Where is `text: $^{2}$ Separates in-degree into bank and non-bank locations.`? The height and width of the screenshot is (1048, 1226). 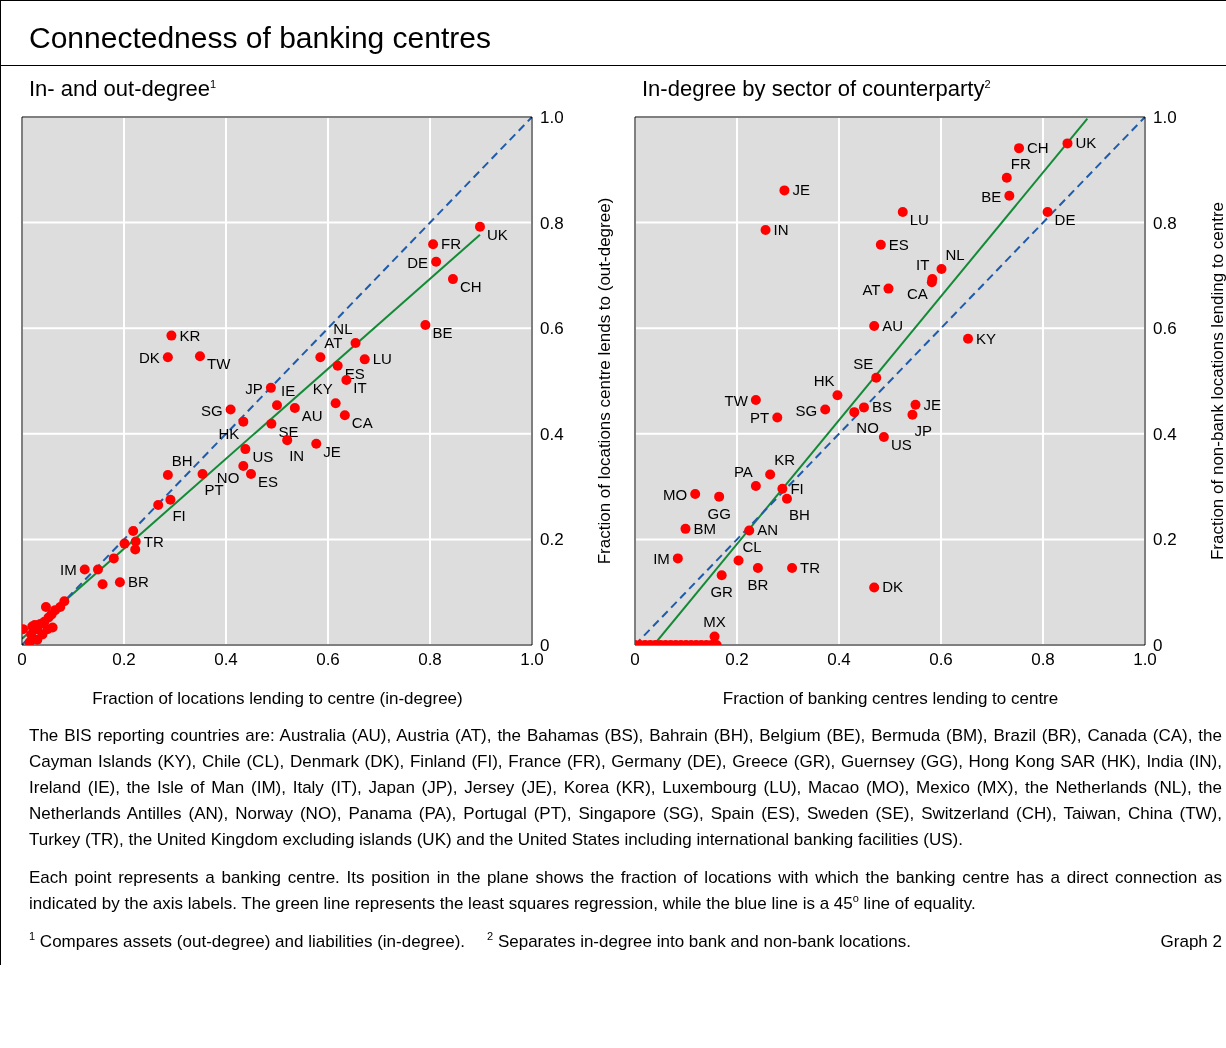
text: $^{2}$ Separates in-degree into bank and non-bank locations. is located at coordinates (699, 941).